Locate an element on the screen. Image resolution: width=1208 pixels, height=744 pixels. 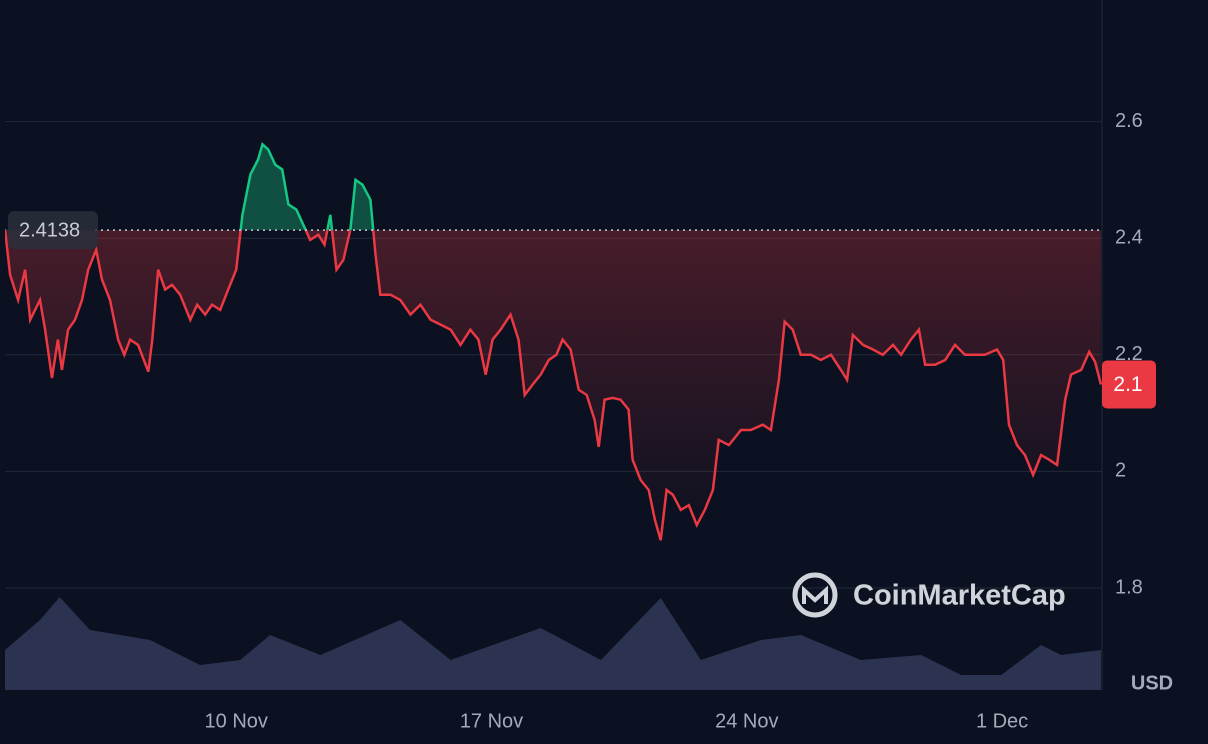
watermark: CoinMarketCap is located at coordinates (929, 595).